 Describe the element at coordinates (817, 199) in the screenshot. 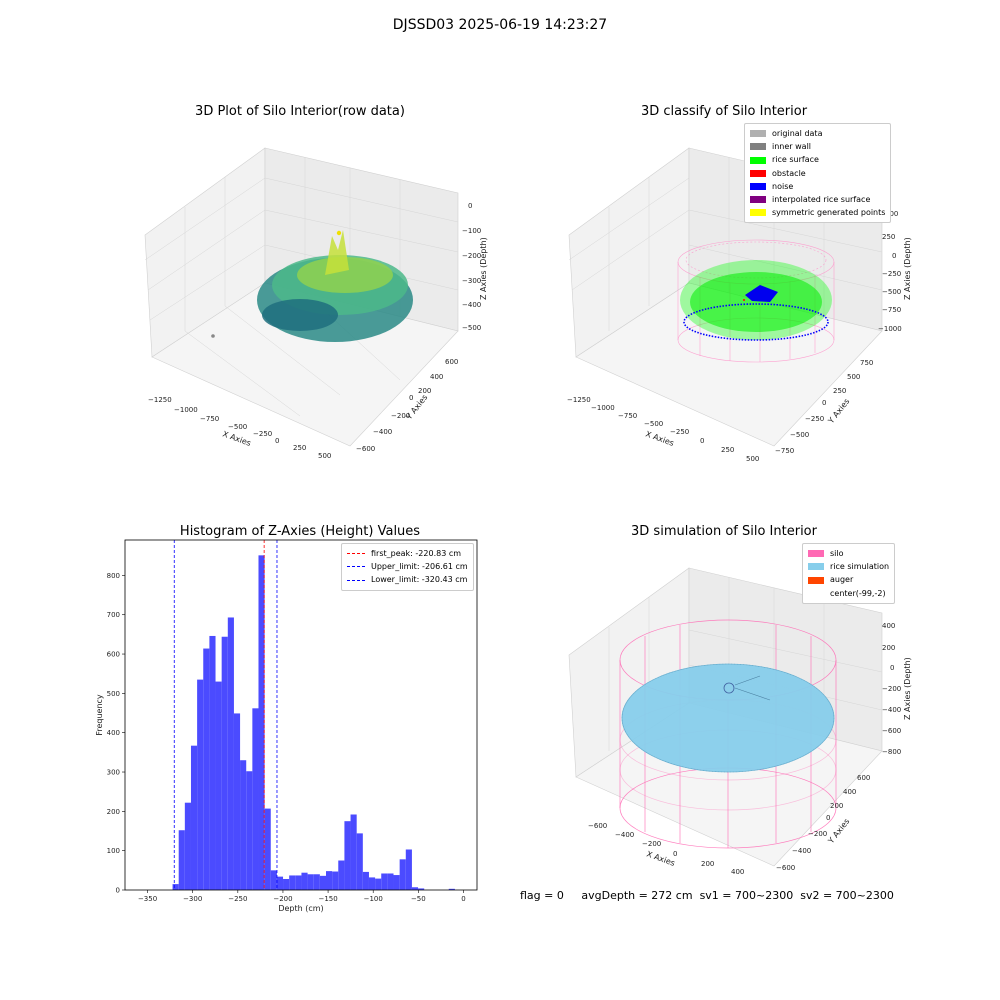

I see `legend-item-interpolated: interpolated rice surface` at that location.